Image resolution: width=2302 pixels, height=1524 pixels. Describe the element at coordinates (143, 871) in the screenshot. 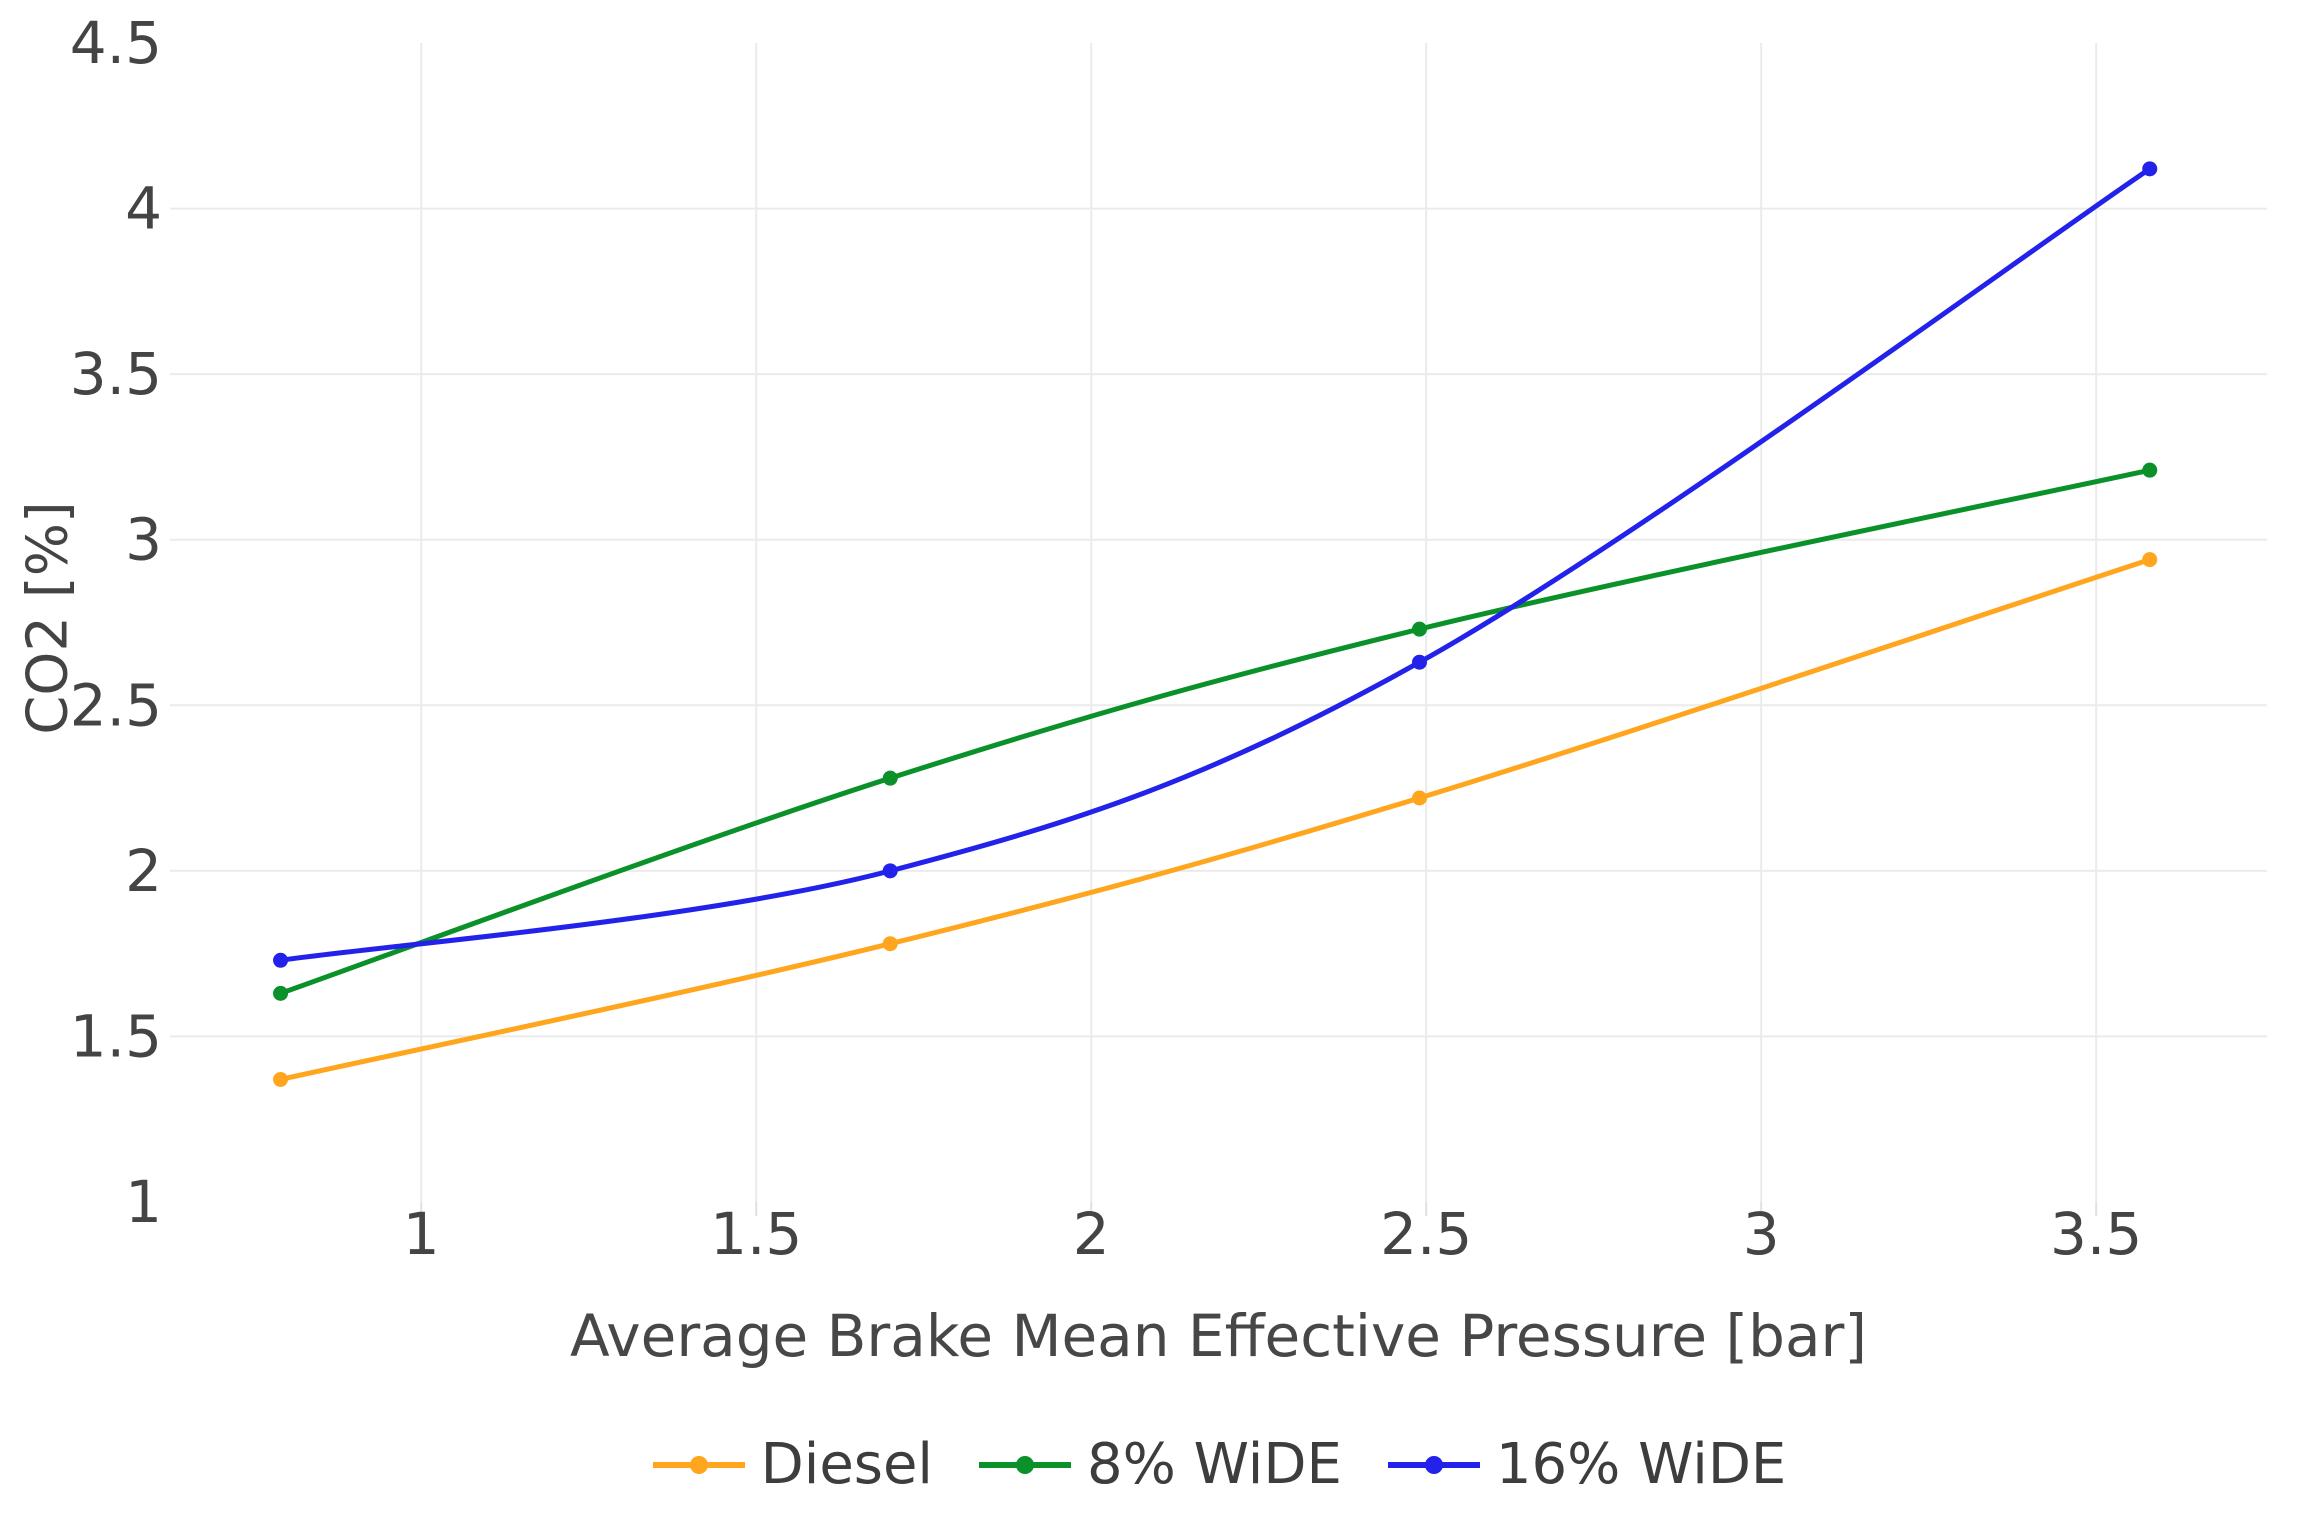

I see `y-tick-label: 2` at that location.